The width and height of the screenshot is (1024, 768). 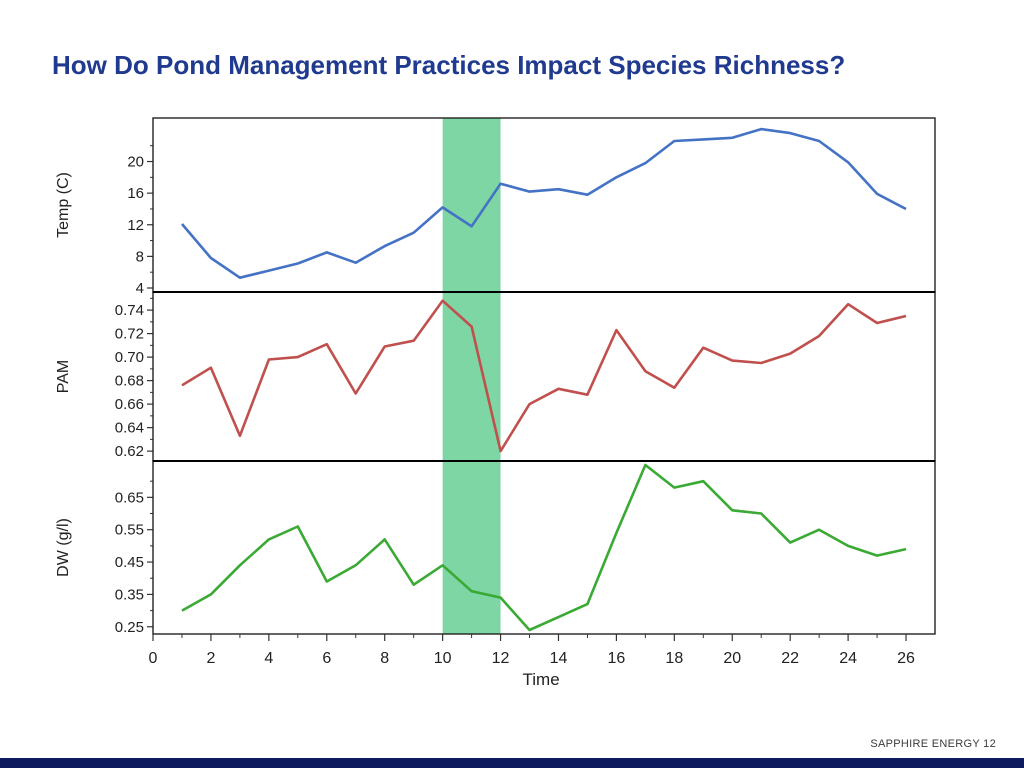 What do you see at coordinates (989, 744) in the screenshot?
I see `page-number: 12` at bounding box center [989, 744].